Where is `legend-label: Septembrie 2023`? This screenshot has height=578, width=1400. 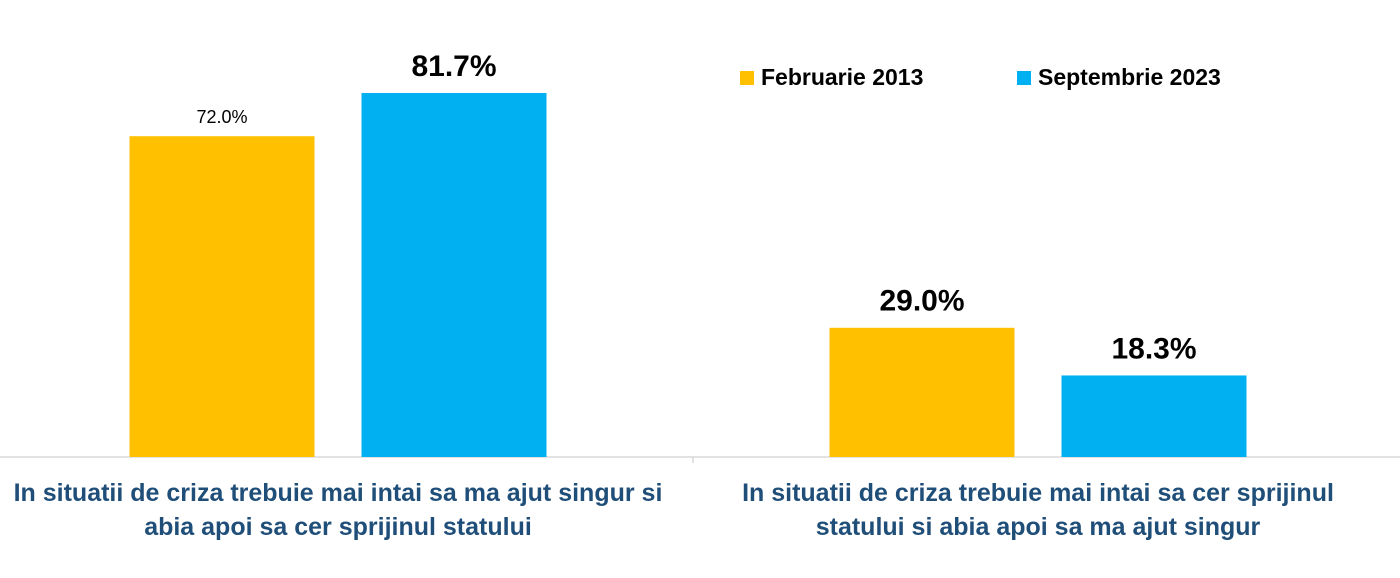
legend-label: Septembrie 2023 is located at coordinates (1129, 77).